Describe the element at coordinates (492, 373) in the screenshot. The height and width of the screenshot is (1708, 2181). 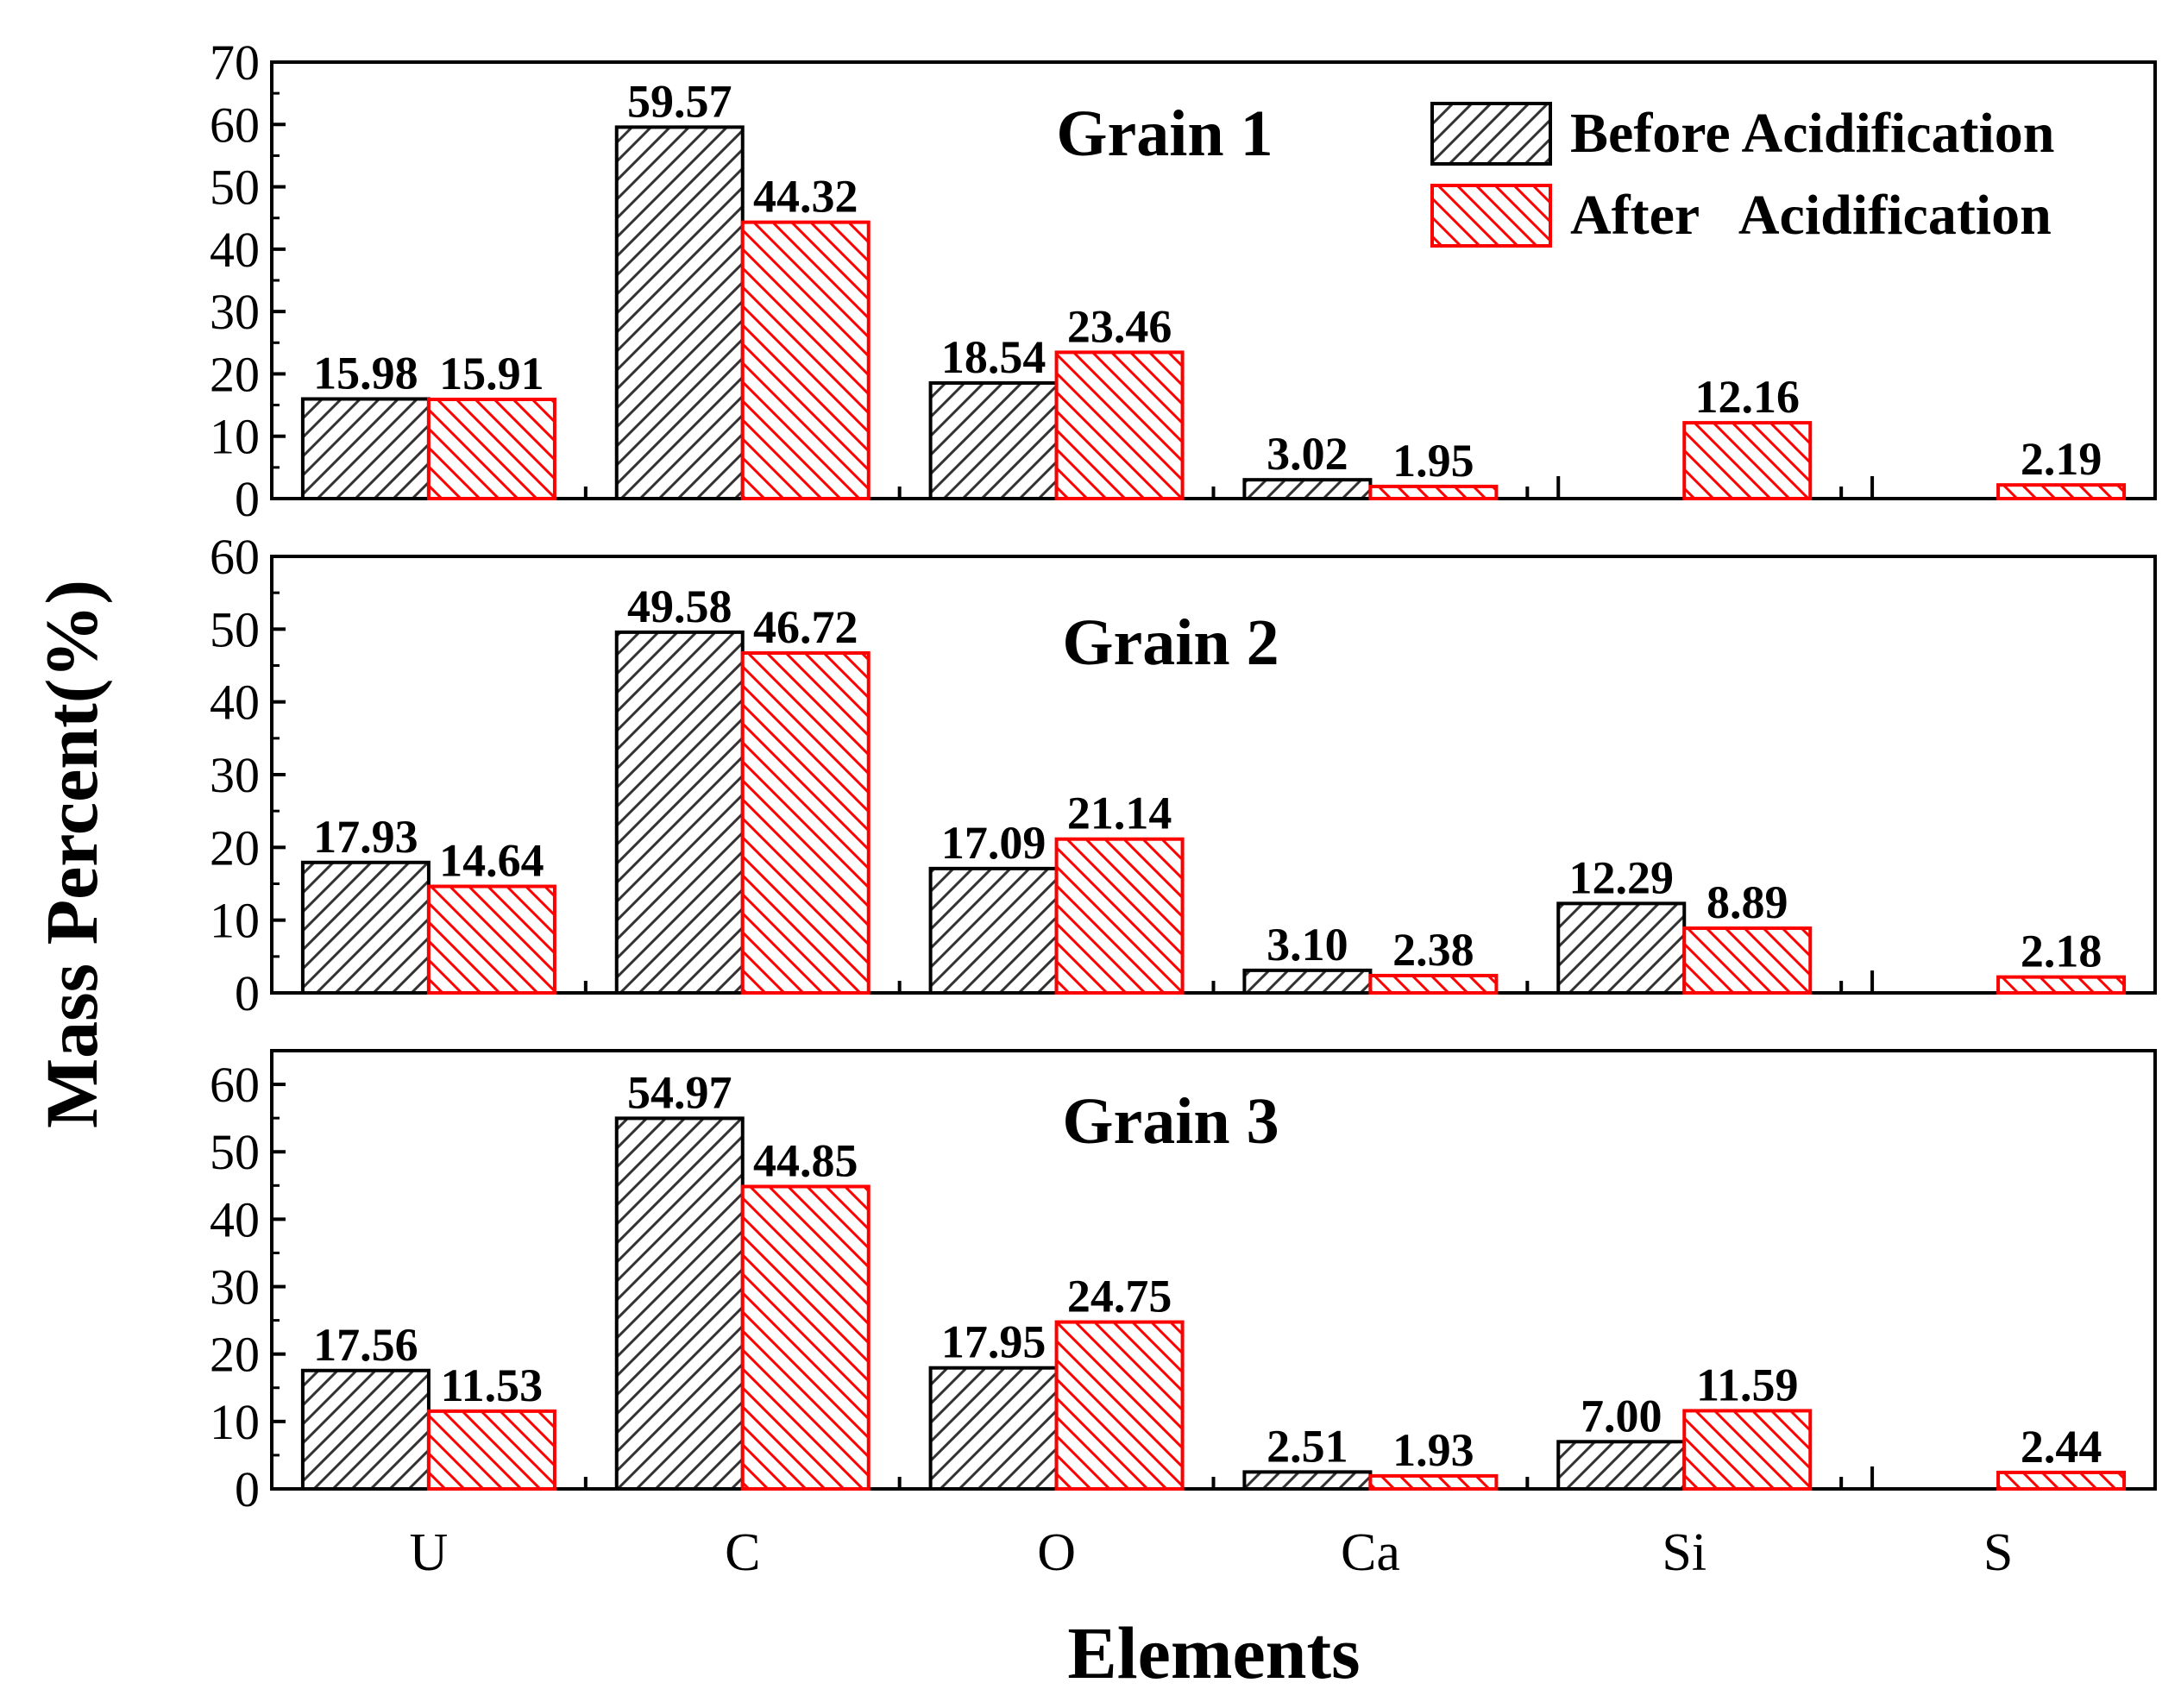
I see `data-label-after-U: 15.91` at that location.